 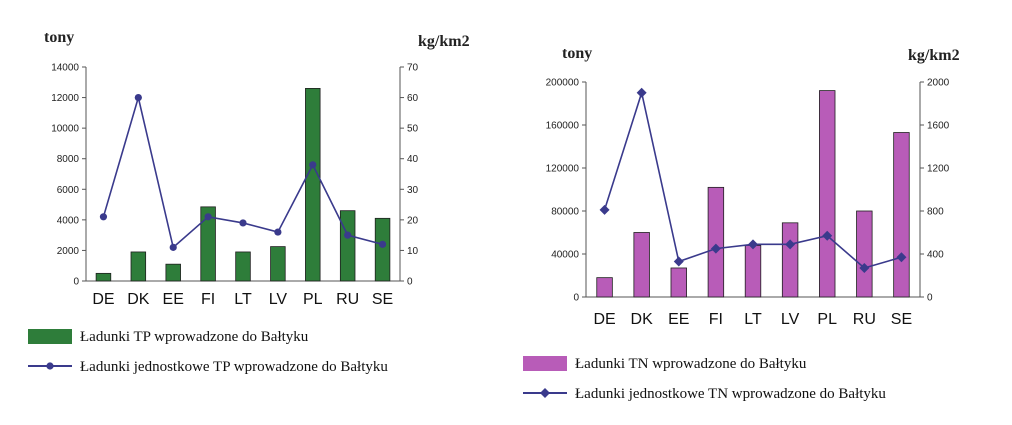 What do you see at coordinates (410, 282) in the screenshot?
I see `chart1-right-tick-label: 0` at bounding box center [410, 282].